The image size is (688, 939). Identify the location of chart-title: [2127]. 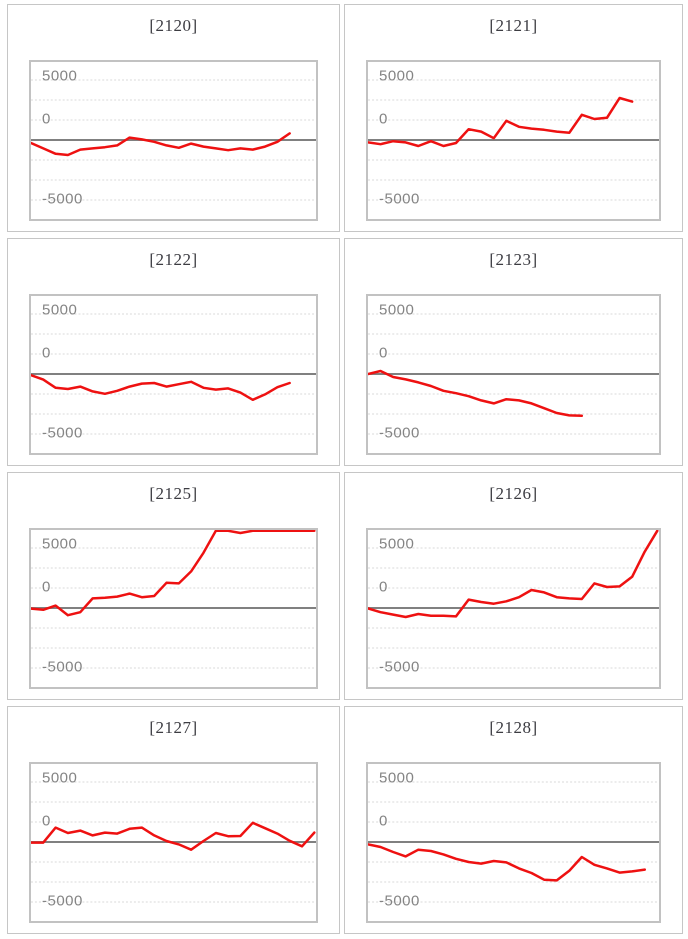
(173, 727).